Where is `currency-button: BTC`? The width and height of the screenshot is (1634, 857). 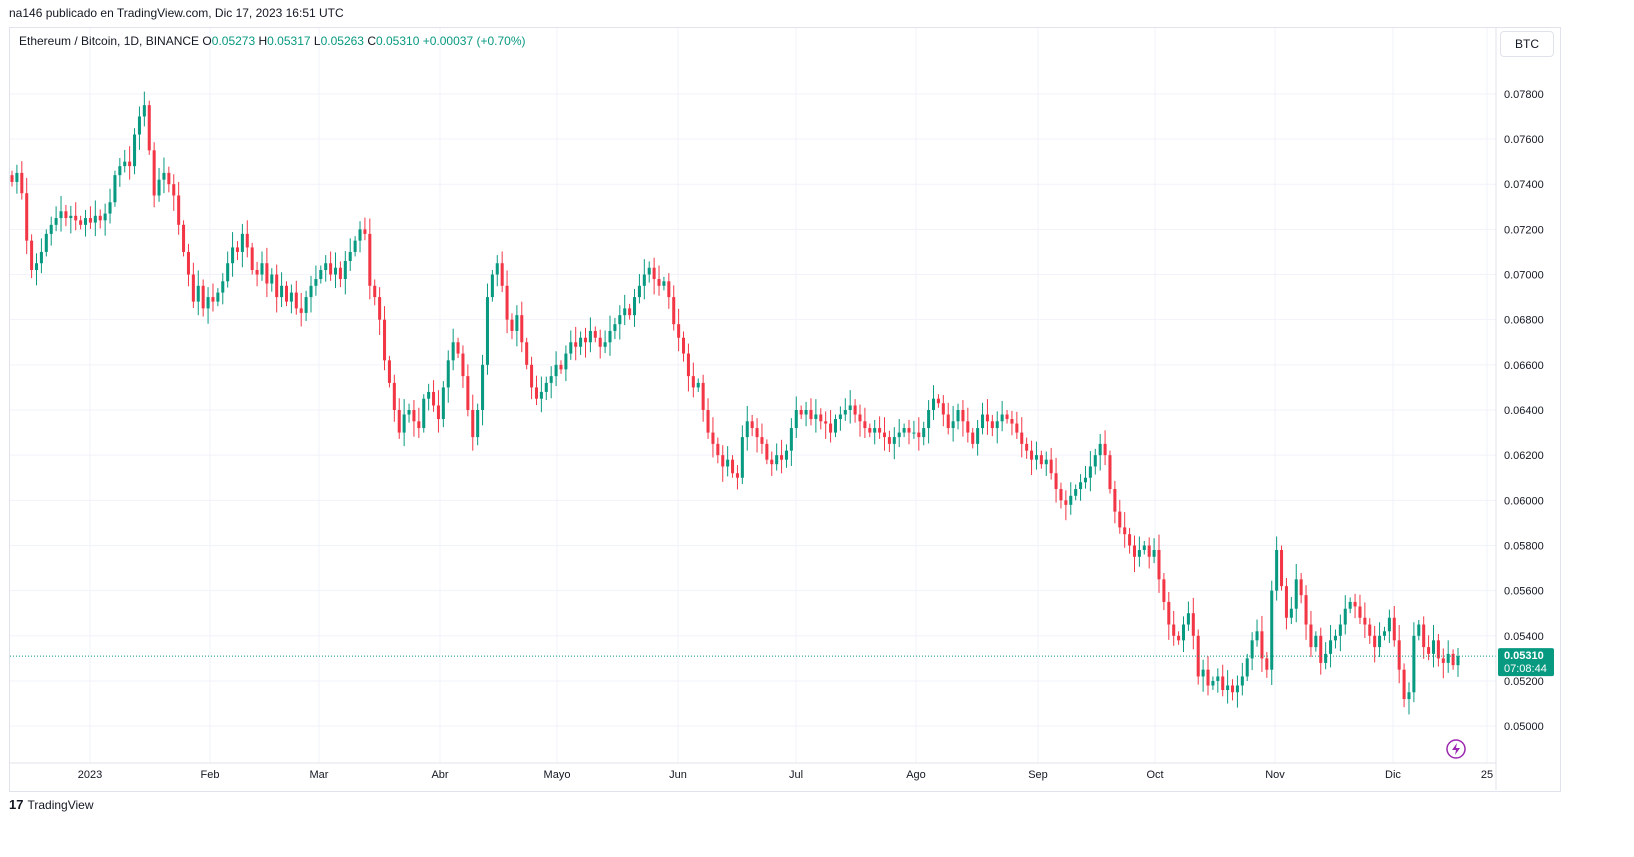 currency-button: BTC is located at coordinates (1527, 44).